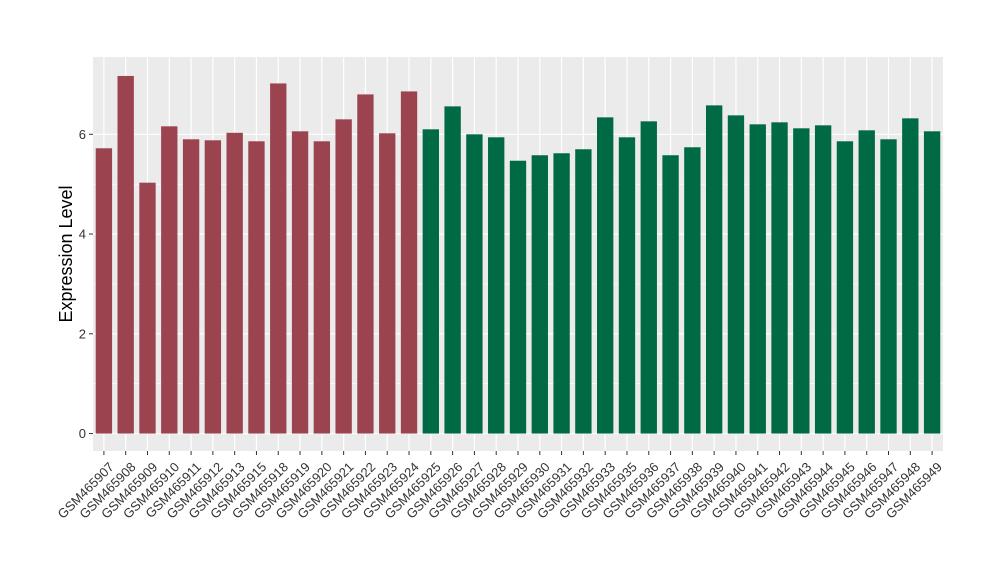  Describe the element at coordinates (474, 284) in the screenshot. I see `bar-GSM465927` at that location.